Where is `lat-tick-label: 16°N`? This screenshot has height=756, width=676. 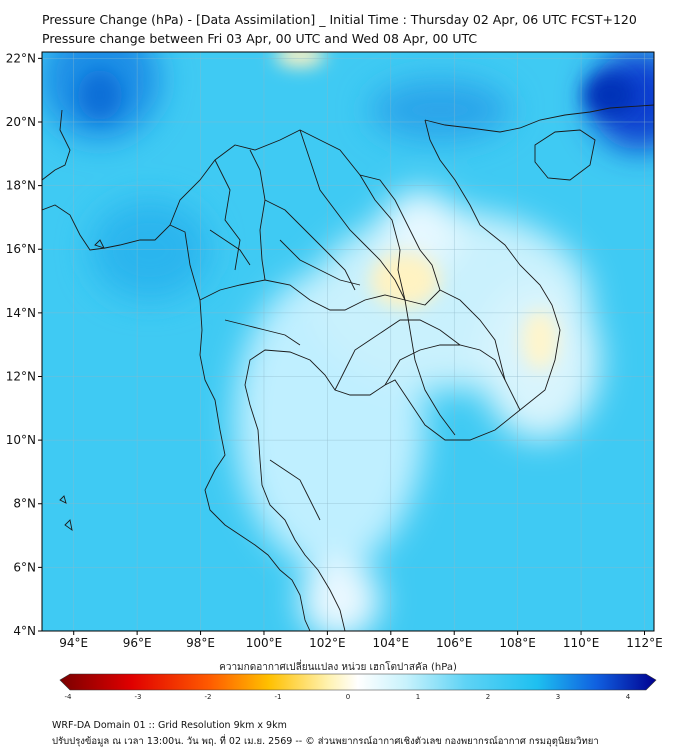 lat-tick-label: 16°N is located at coordinates (21, 249).